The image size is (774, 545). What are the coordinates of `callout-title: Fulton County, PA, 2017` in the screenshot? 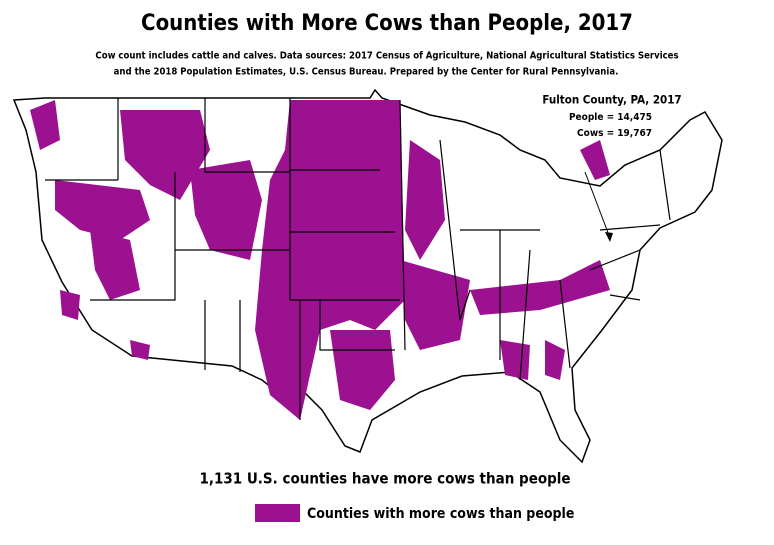 It's located at (611, 100).